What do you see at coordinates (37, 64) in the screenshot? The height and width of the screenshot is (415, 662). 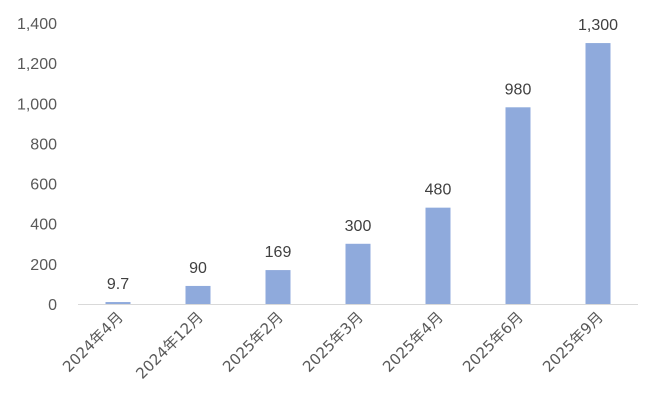 I see `y-tick-label: 1,200` at bounding box center [37, 64].